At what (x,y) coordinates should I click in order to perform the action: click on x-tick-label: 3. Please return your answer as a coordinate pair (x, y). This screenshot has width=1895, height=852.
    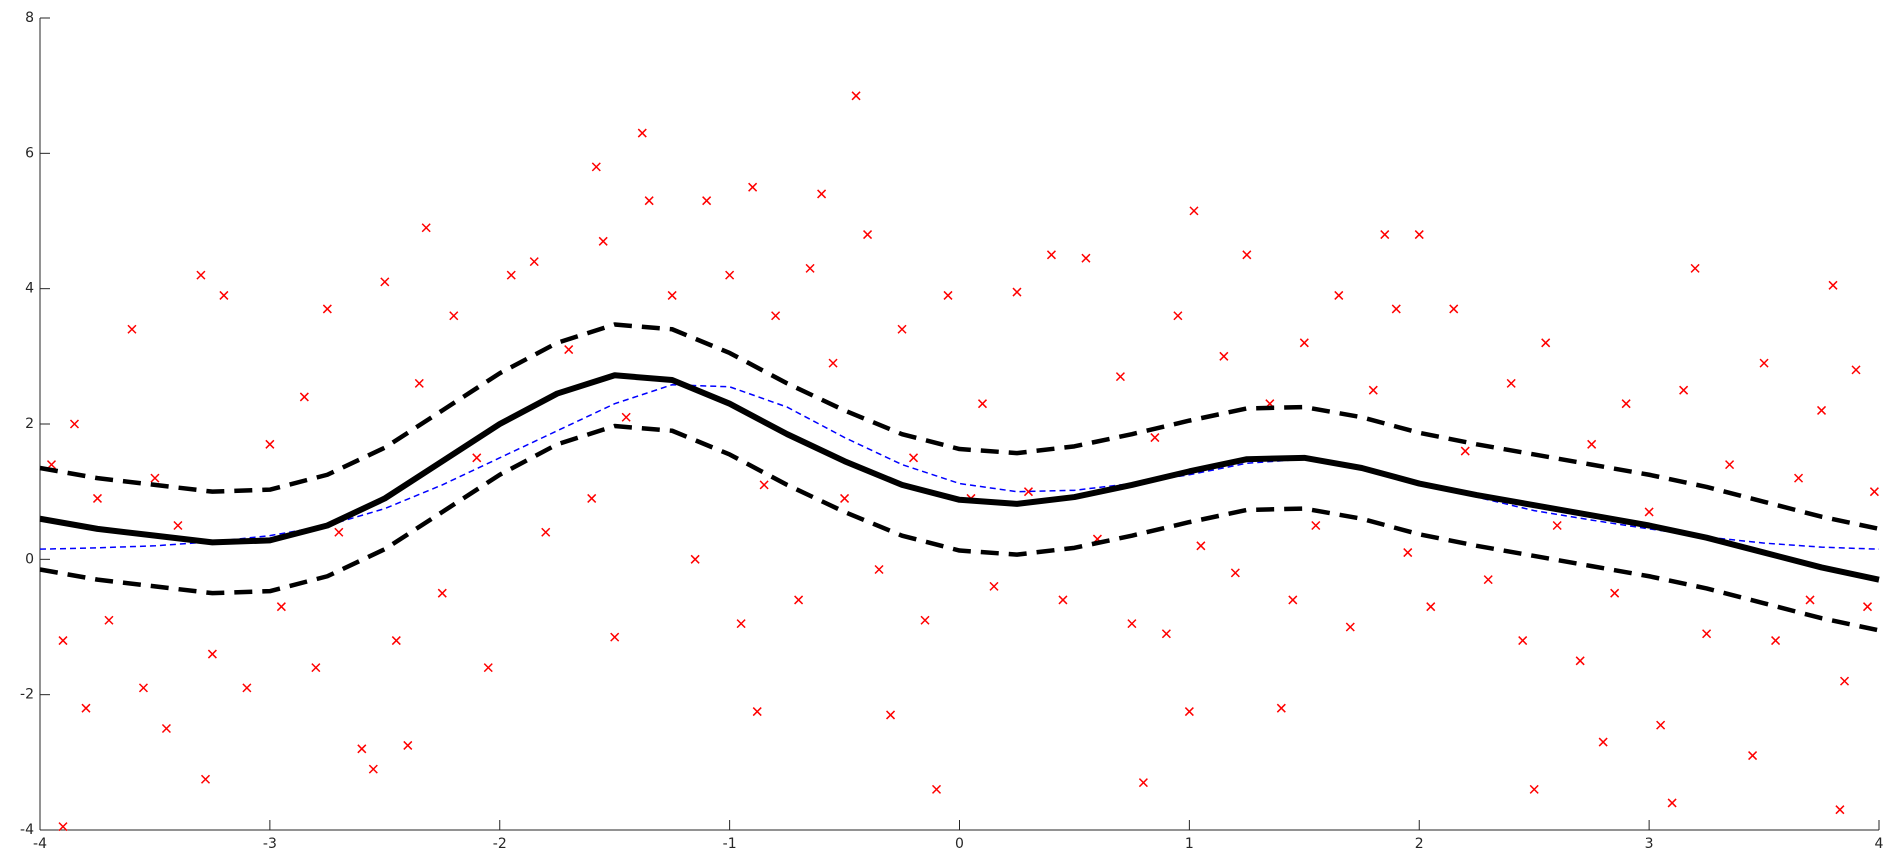
    Looking at the image, I should click on (1649, 844).